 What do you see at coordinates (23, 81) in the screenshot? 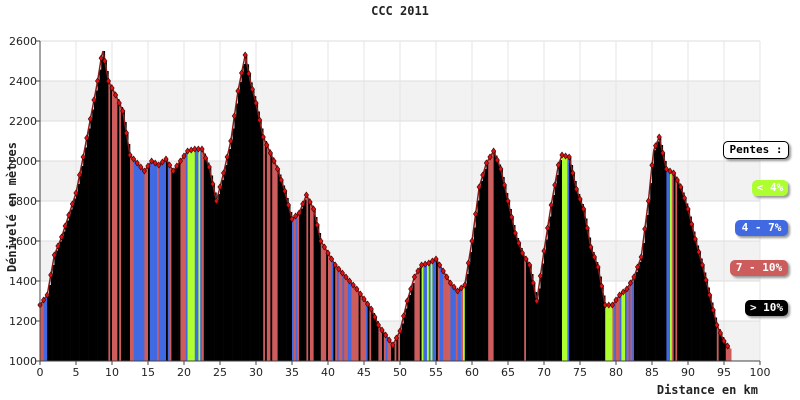
I see `y-tick-label: 2400` at bounding box center [23, 81].